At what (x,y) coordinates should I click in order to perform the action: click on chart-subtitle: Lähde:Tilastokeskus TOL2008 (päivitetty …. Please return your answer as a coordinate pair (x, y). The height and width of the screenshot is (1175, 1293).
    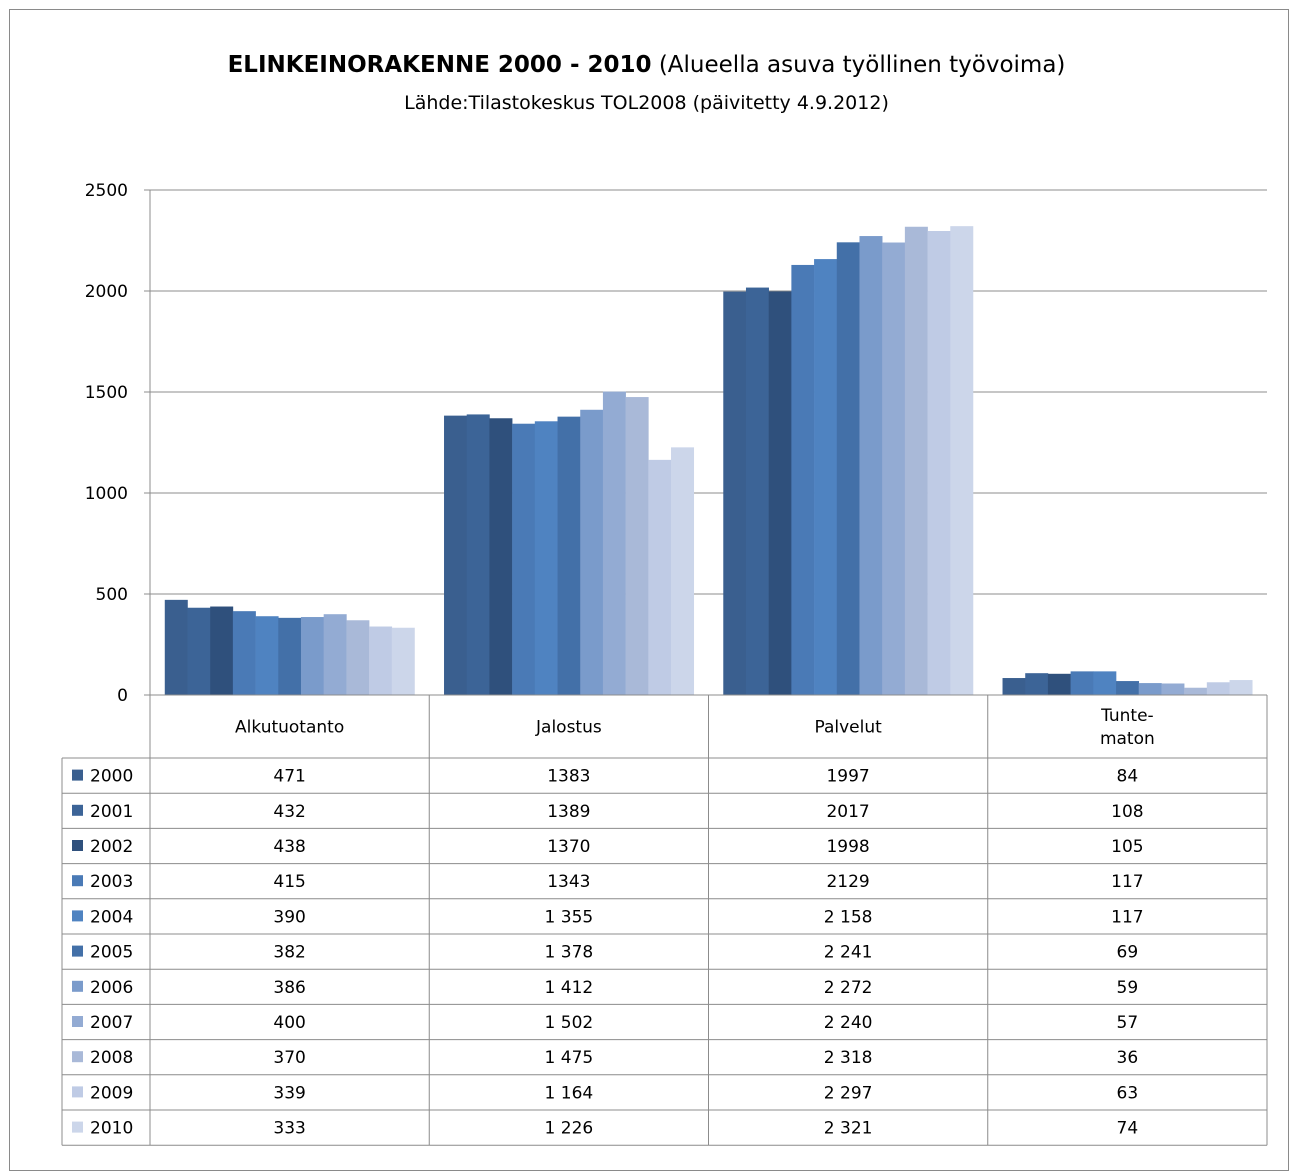
    Looking at the image, I should click on (646, 103).